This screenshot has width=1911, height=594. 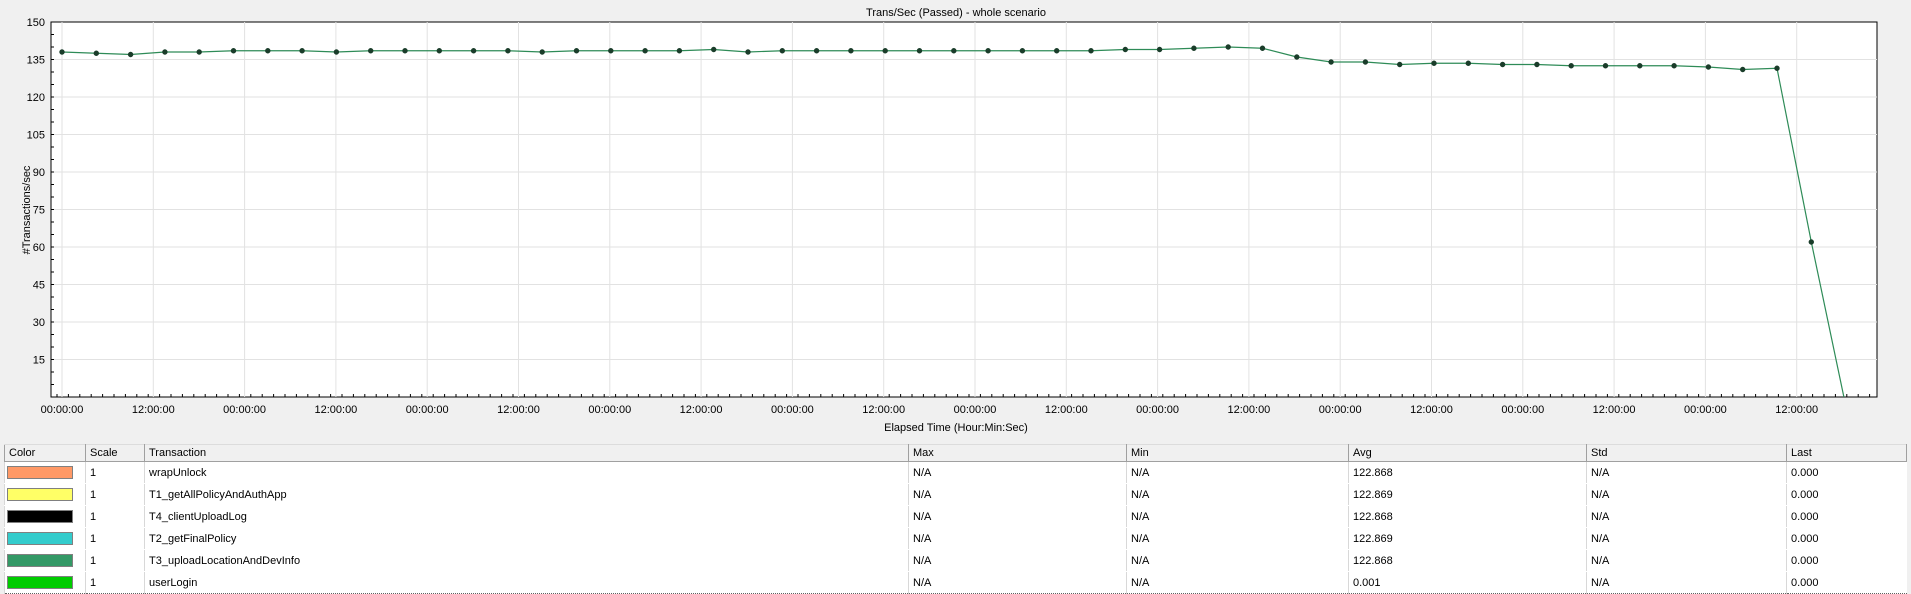 I want to click on header-std: Std, so click(x=1686, y=453).